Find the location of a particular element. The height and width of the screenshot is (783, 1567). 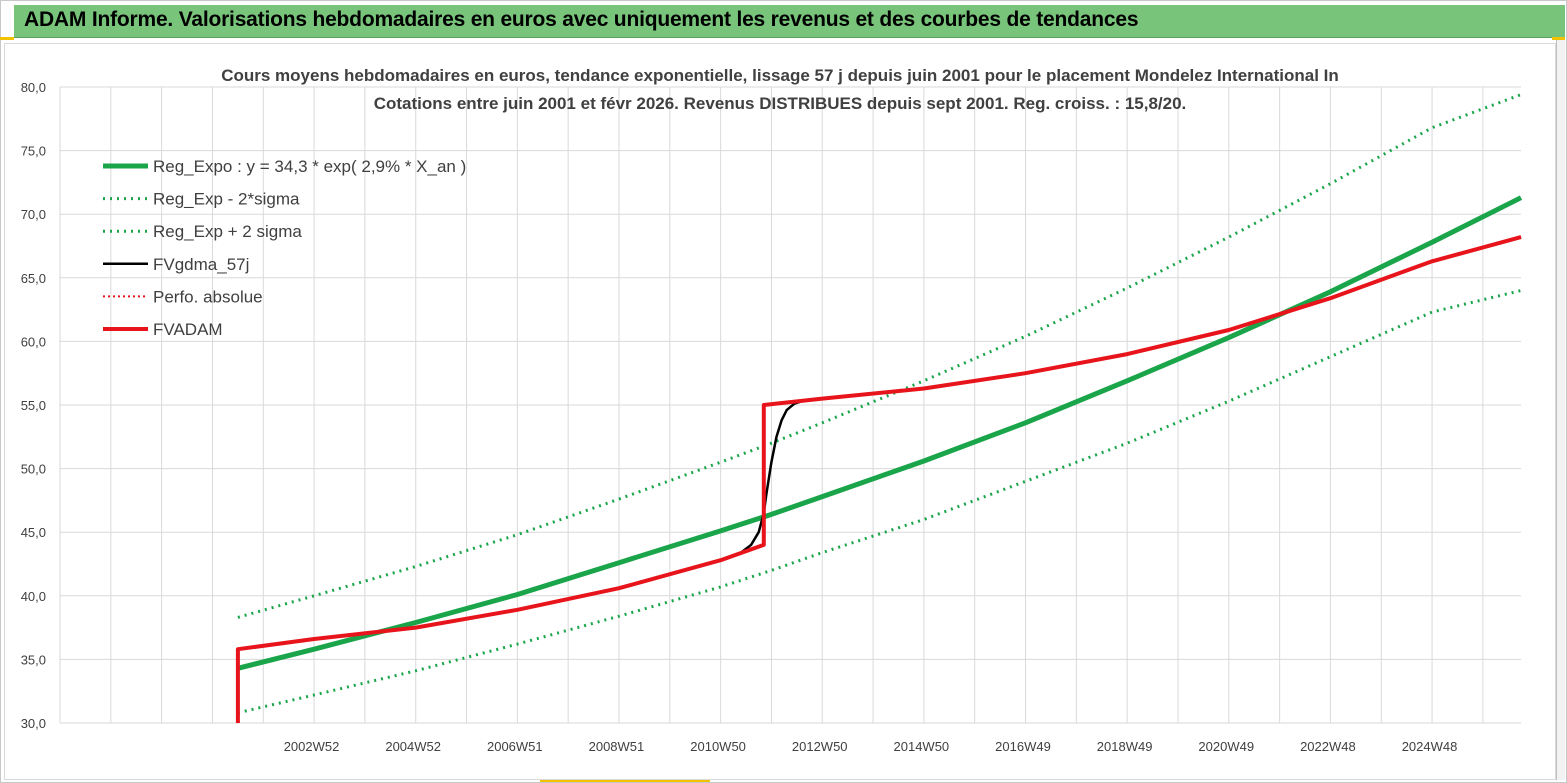

x-tick-label: 2012W50 is located at coordinates (820, 746).